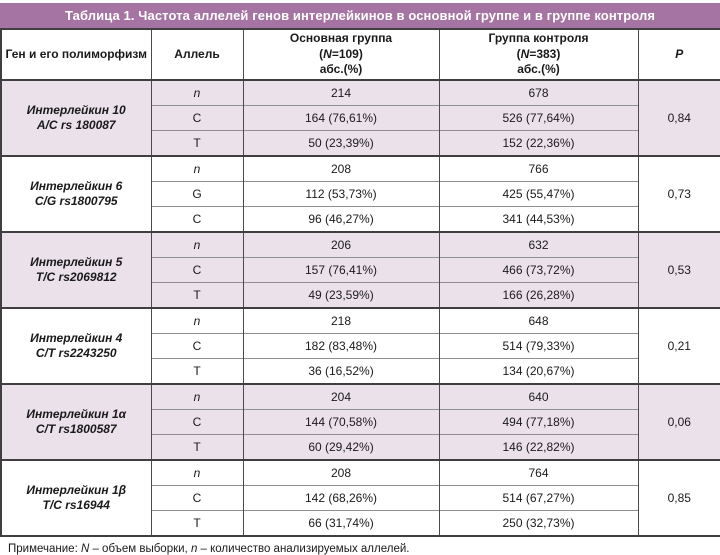 Image resolution: width=720 pixels, height=555 pixels. What do you see at coordinates (340, 55) in the screenshot?
I see `col-header-main-group: Основная группа (N=109) абс.(%)` at bounding box center [340, 55].